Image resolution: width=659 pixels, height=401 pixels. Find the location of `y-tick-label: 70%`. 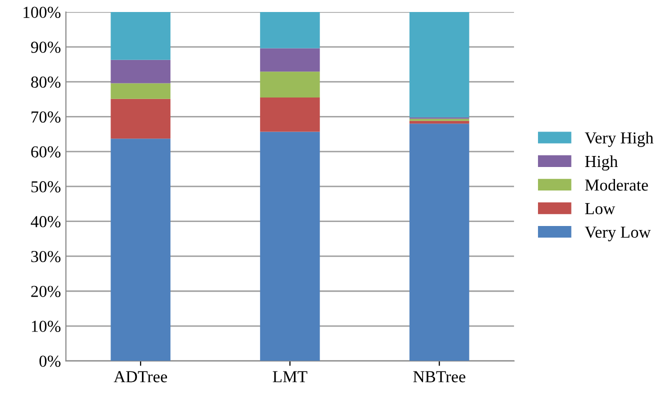

y-tick-label: 70% is located at coordinates (46, 117).